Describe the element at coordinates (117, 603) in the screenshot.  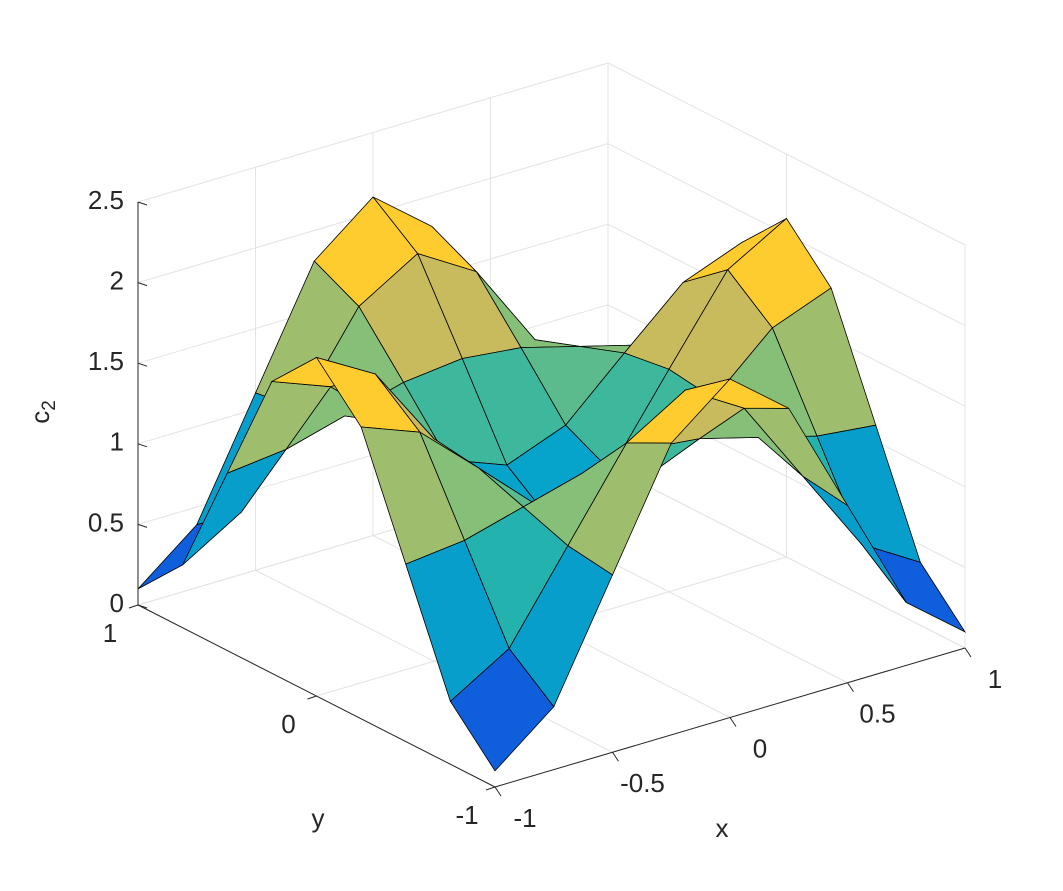
I see `z-tick-label: 0` at that location.